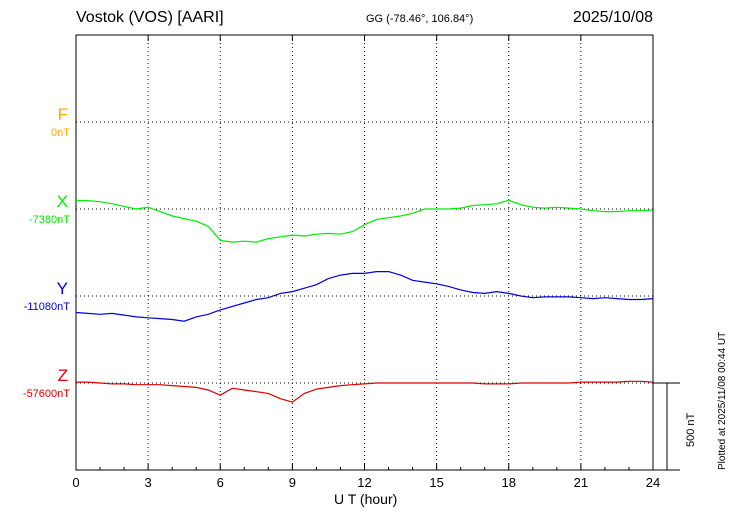 The width and height of the screenshot is (730, 520). I want to click on series-label-y: Y, so click(62, 288).